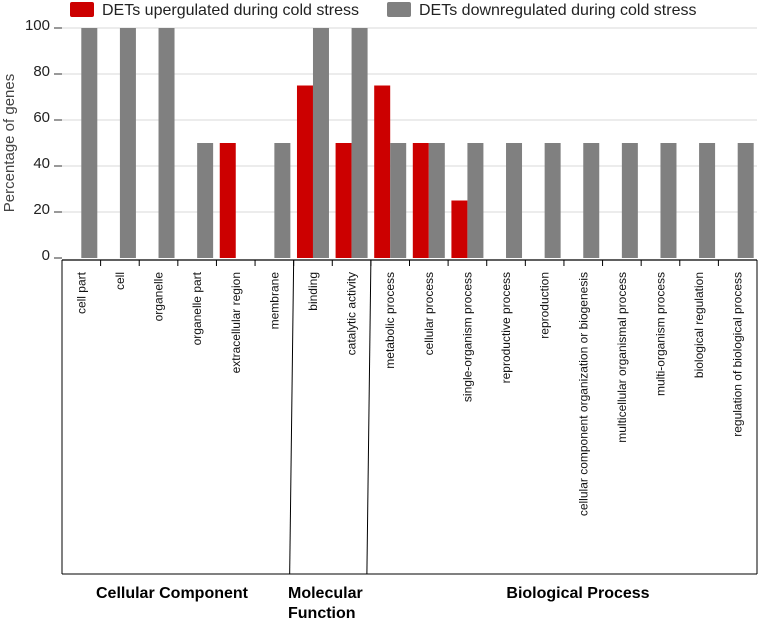 This screenshot has height=622, width=761. What do you see at coordinates (313, 291) in the screenshot?
I see `category-label: binding` at bounding box center [313, 291].